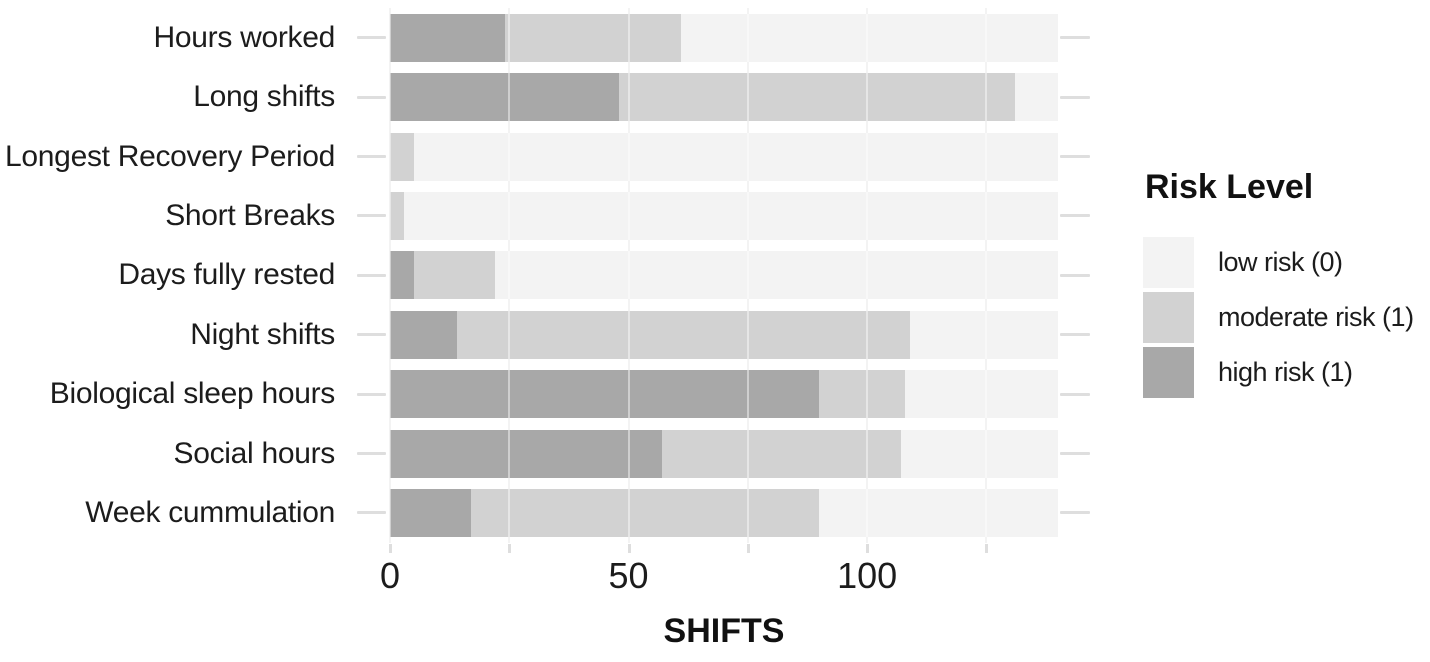 The width and height of the screenshot is (1430, 662). I want to click on legend-label: low risk (0), so click(1280, 262).